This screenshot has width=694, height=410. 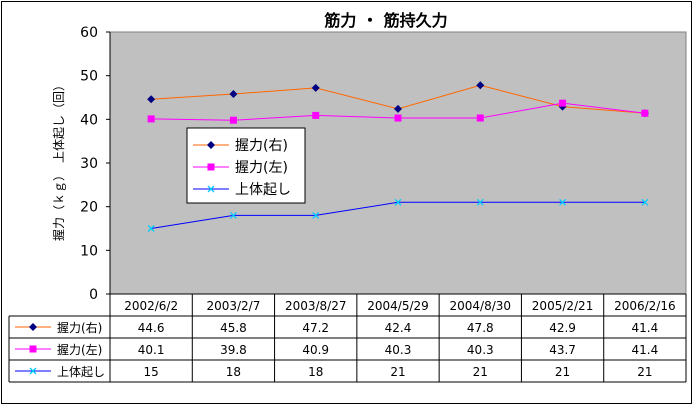 I want to click on legend-label: 握力(右), so click(x=261, y=146).